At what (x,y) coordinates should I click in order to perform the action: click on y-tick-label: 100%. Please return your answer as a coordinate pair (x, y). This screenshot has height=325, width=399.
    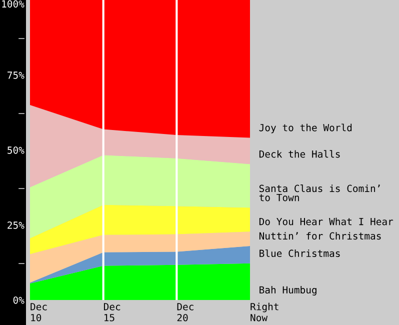
    Looking at the image, I should click on (13, 4).